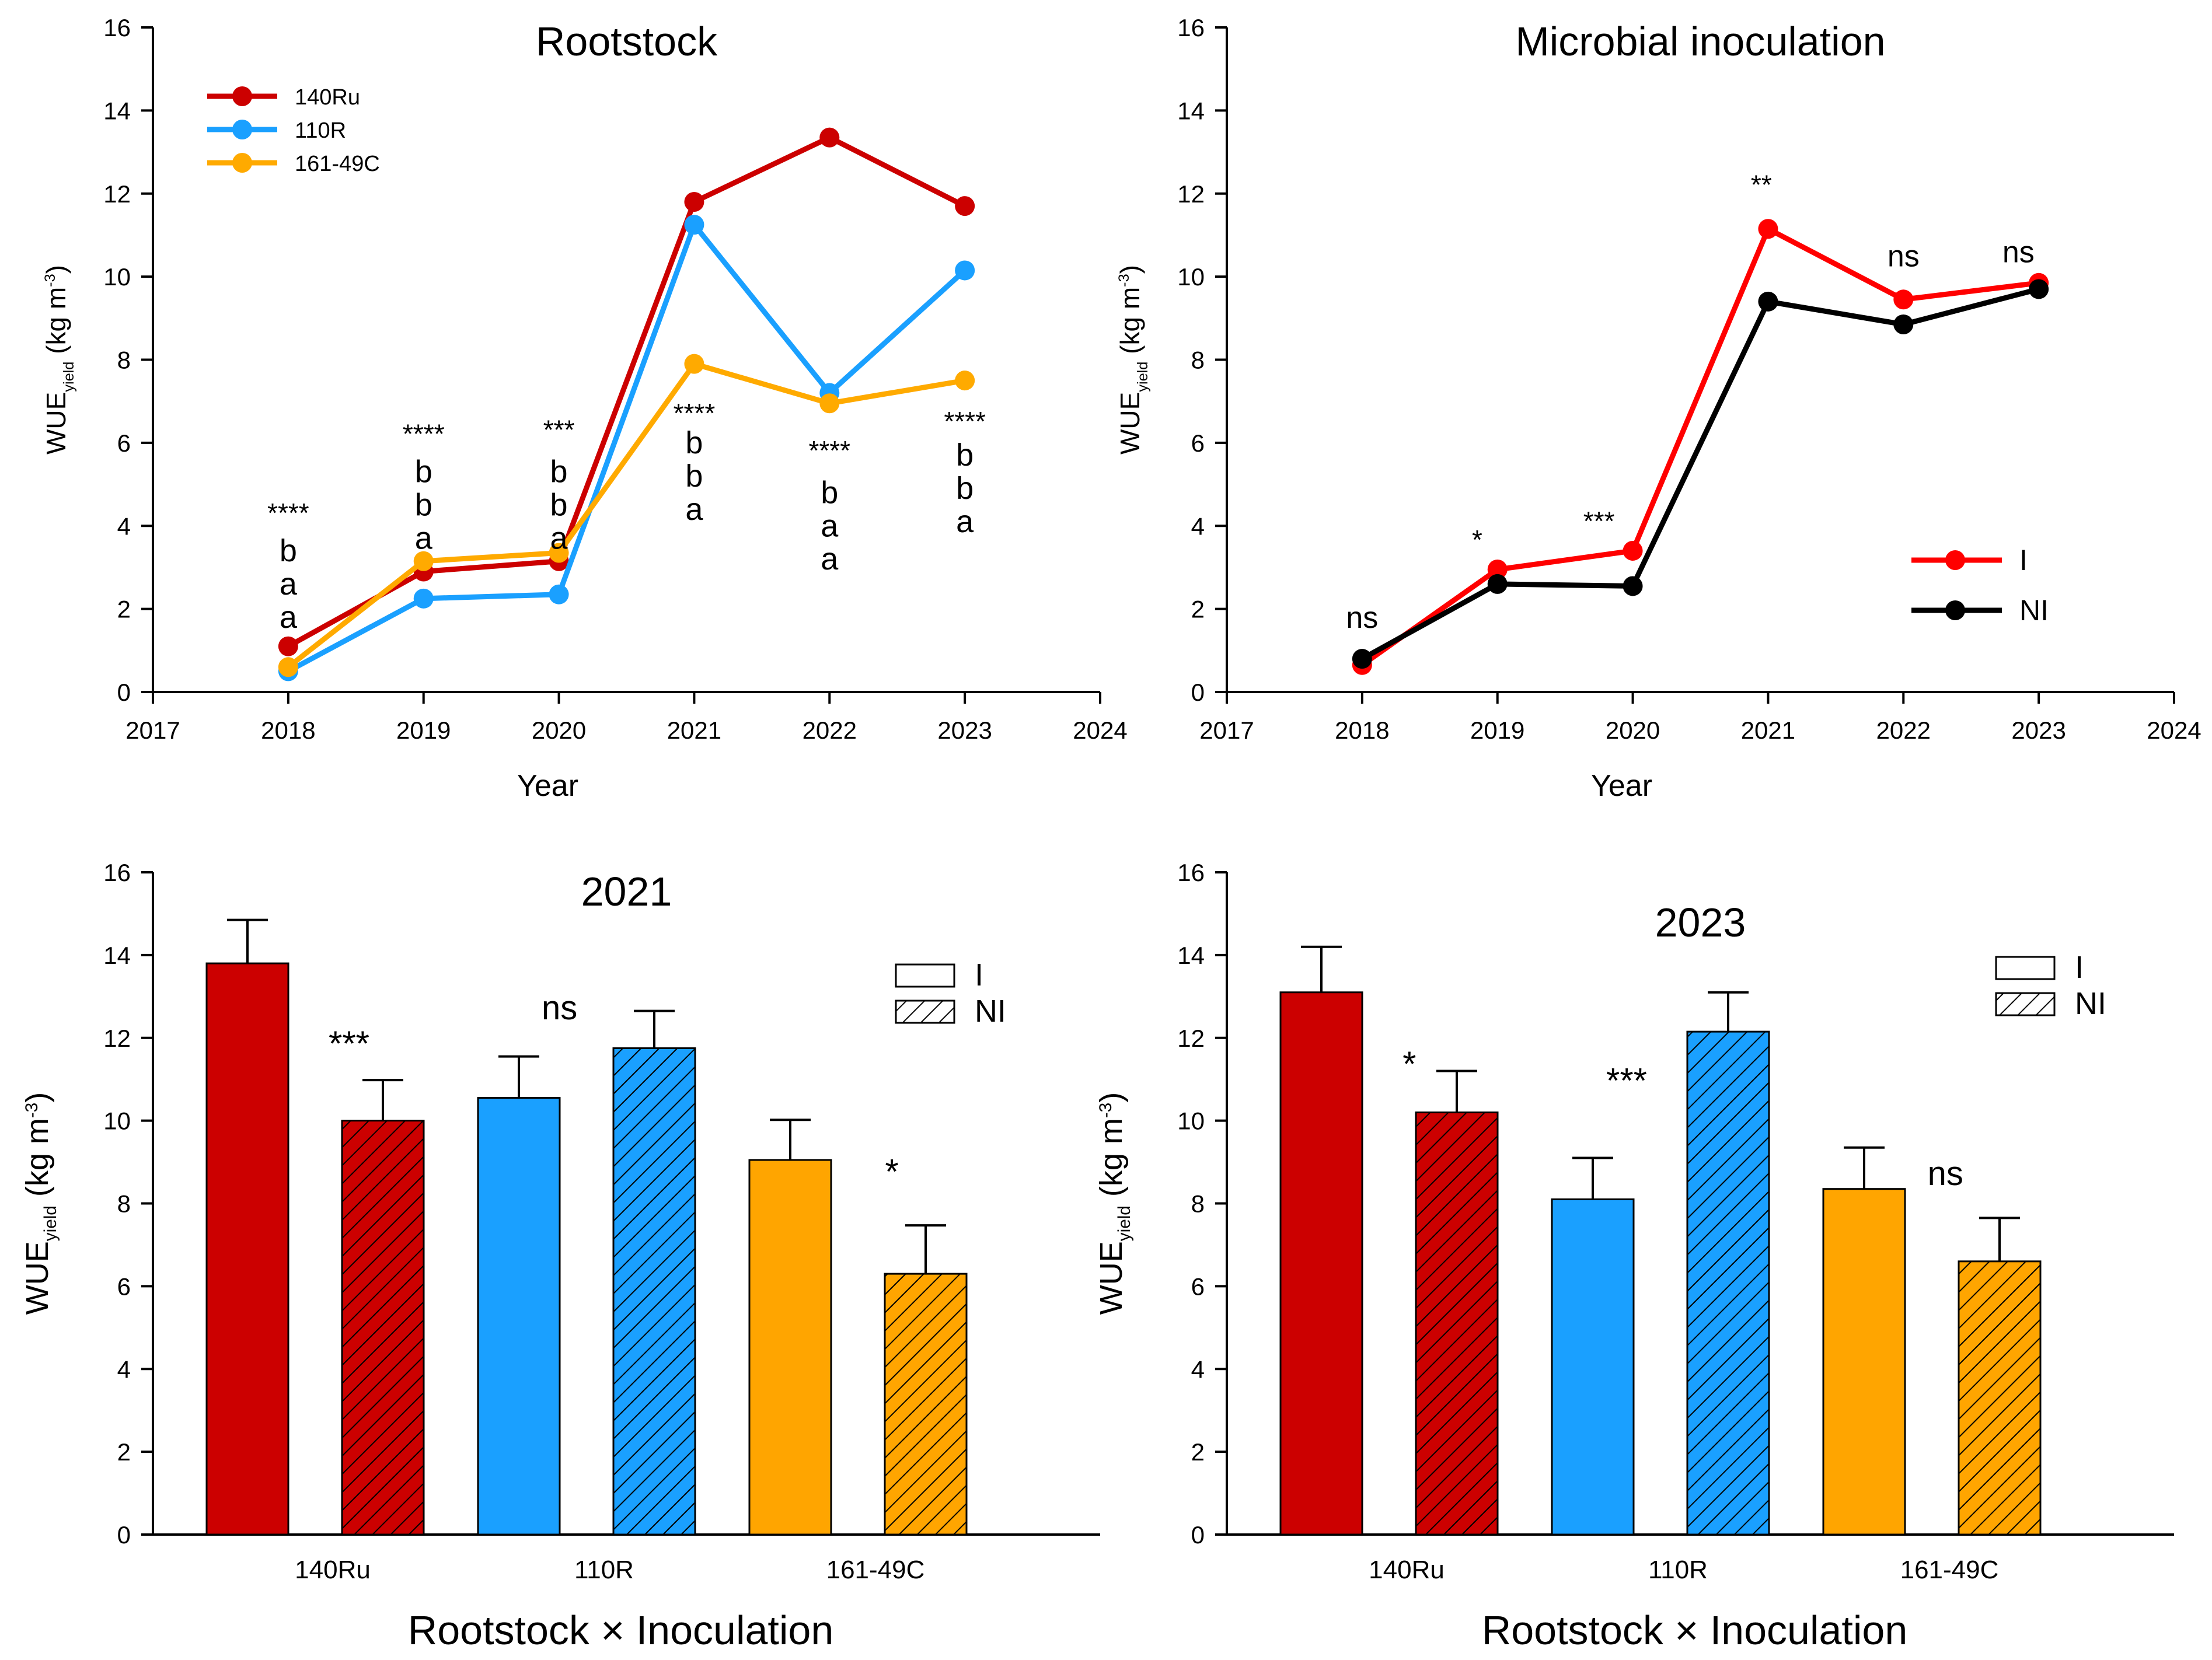 Image resolution: width=2212 pixels, height=1660 pixels. What do you see at coordinates (2079, 967) in the screenshot?
I see `bar2023-legend-label: I` at bounding box center [2079, 967].